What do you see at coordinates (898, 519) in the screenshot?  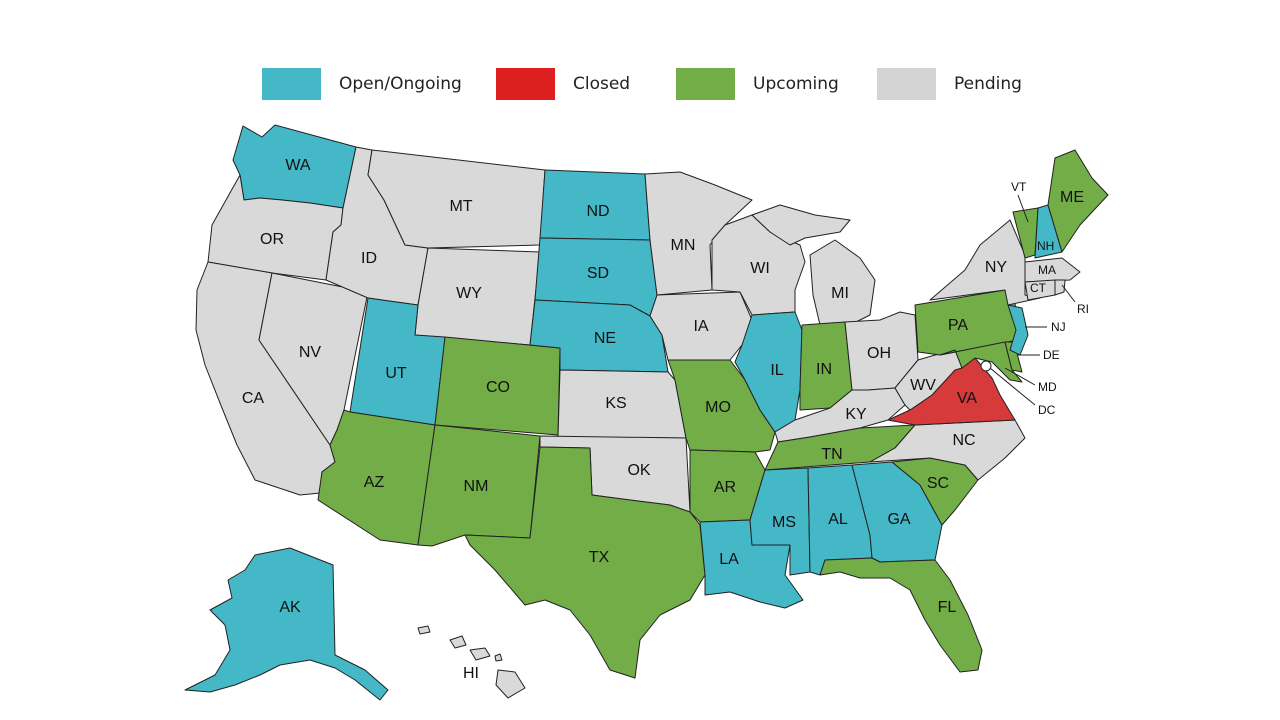 I see `label-ga: GA` at bounding box center [898, 519].